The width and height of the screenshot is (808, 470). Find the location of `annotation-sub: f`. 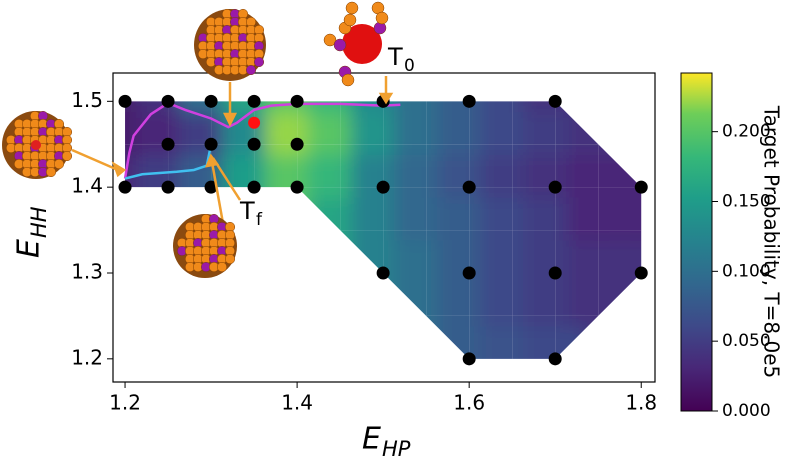

annotation-sub: f is located at coordinates (259, 220).